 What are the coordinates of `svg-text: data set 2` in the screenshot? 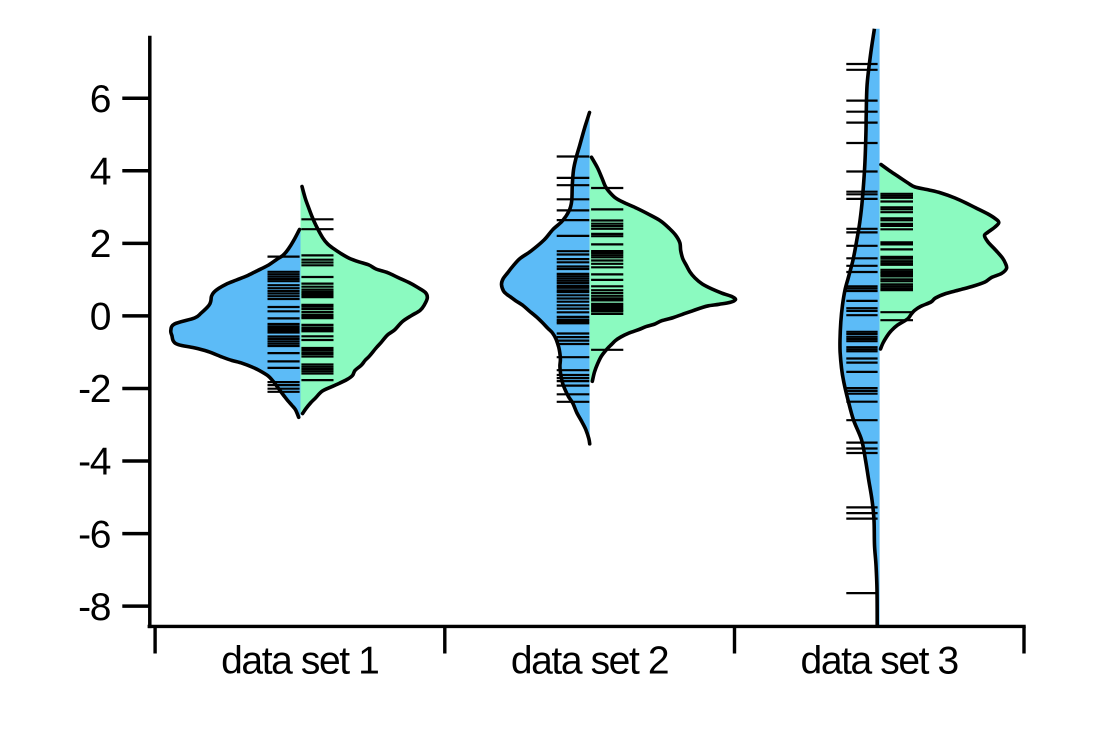 It's located at (589, 661).